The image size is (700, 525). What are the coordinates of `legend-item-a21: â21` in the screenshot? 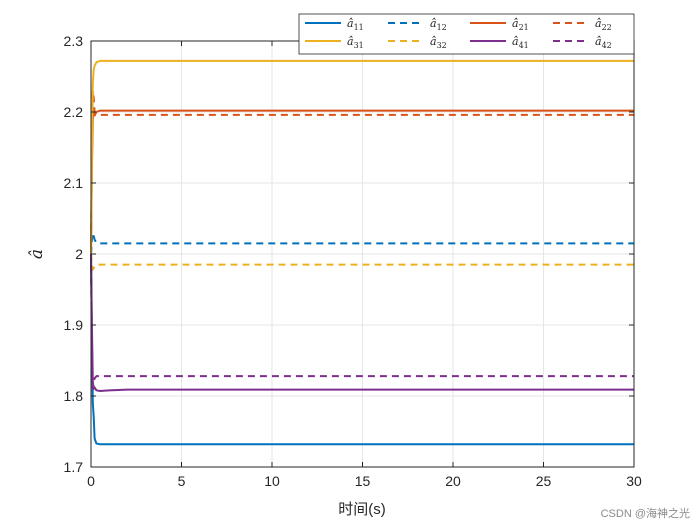 It's located at (499, 24).